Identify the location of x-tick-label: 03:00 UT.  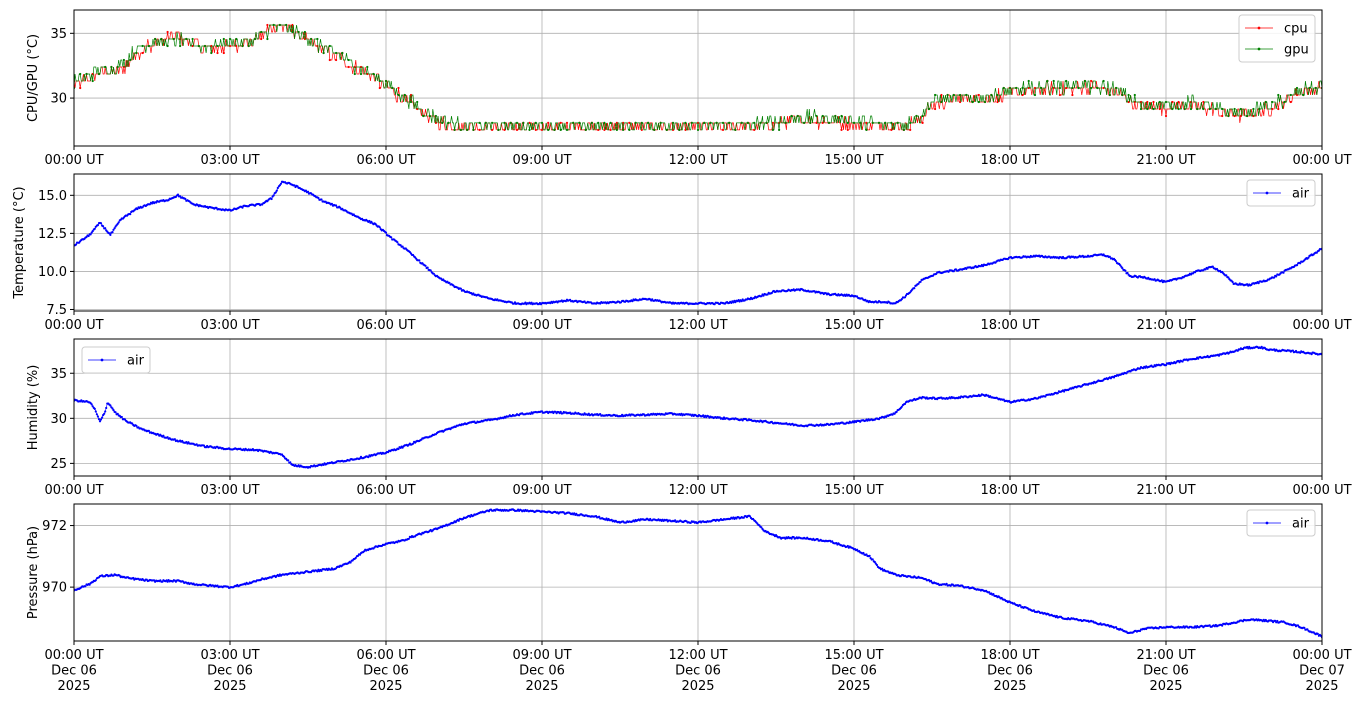
(229, 325).